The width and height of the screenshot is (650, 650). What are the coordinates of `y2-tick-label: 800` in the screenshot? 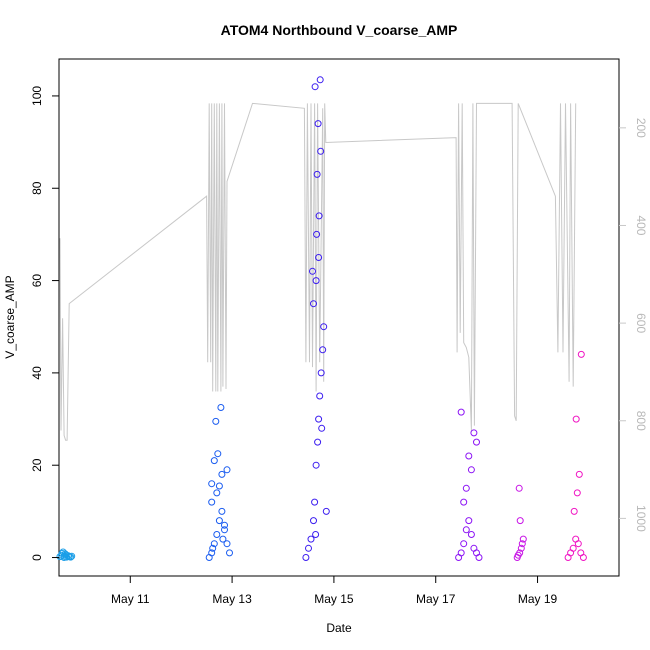 It's located at (641, 421).